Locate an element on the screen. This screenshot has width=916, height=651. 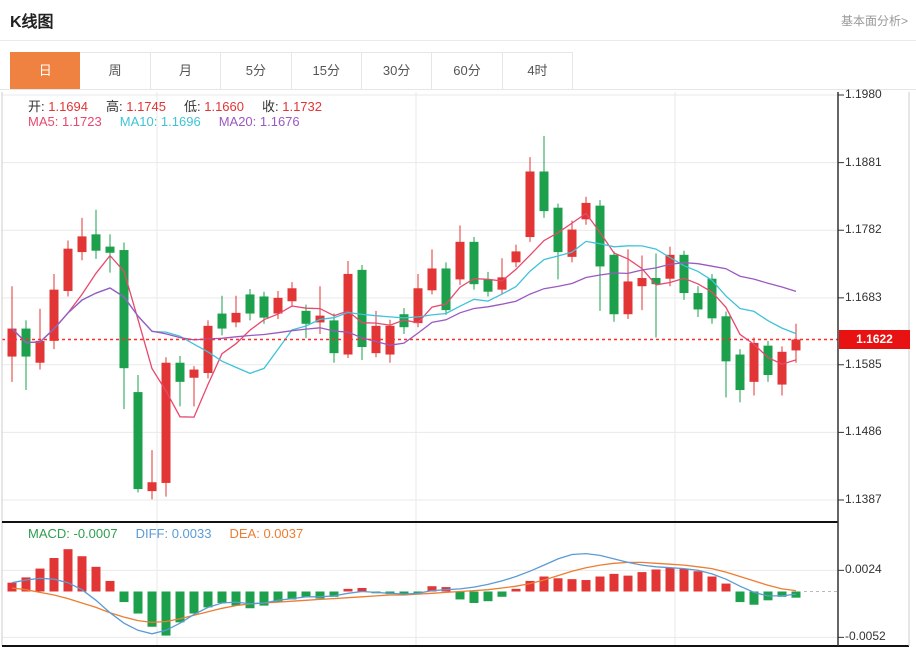
dea-line is located at coordinates (404, 592).